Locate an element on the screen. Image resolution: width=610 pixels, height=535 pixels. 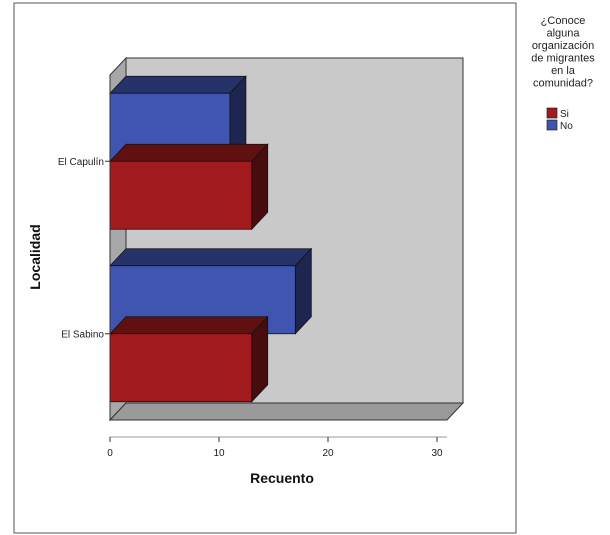
legend-title-line: en la is located at coordinates (563, 71).